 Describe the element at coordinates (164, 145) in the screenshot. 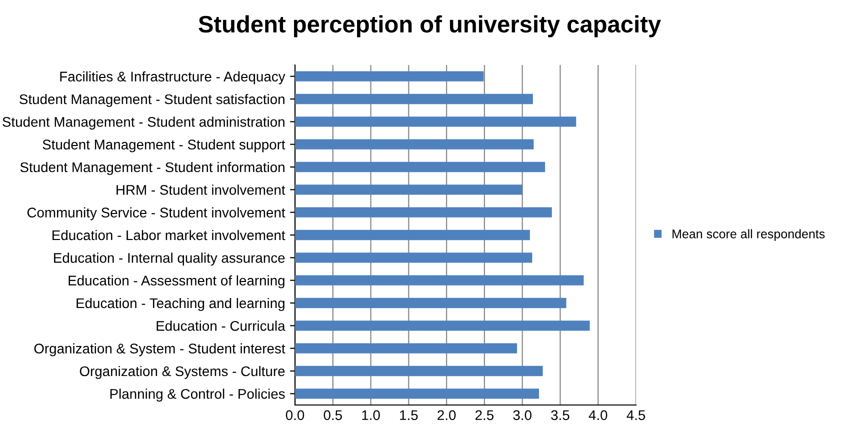

I see `y-tick-label: Student Management - Student support` at that location.